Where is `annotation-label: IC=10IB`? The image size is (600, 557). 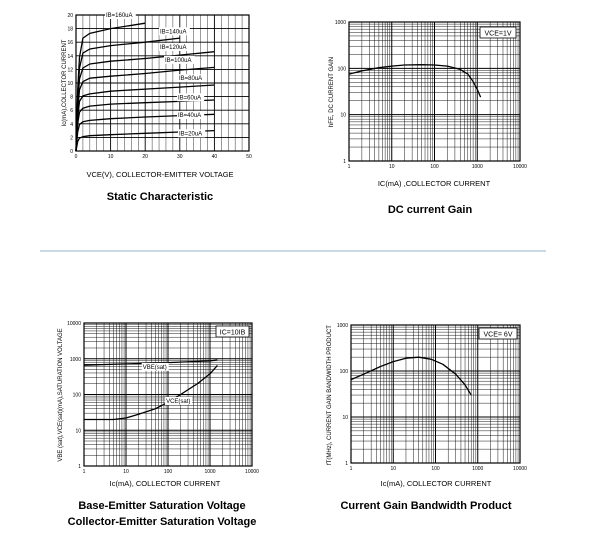
annotation-label: IC=10IB is located at coordinates (233, 333).